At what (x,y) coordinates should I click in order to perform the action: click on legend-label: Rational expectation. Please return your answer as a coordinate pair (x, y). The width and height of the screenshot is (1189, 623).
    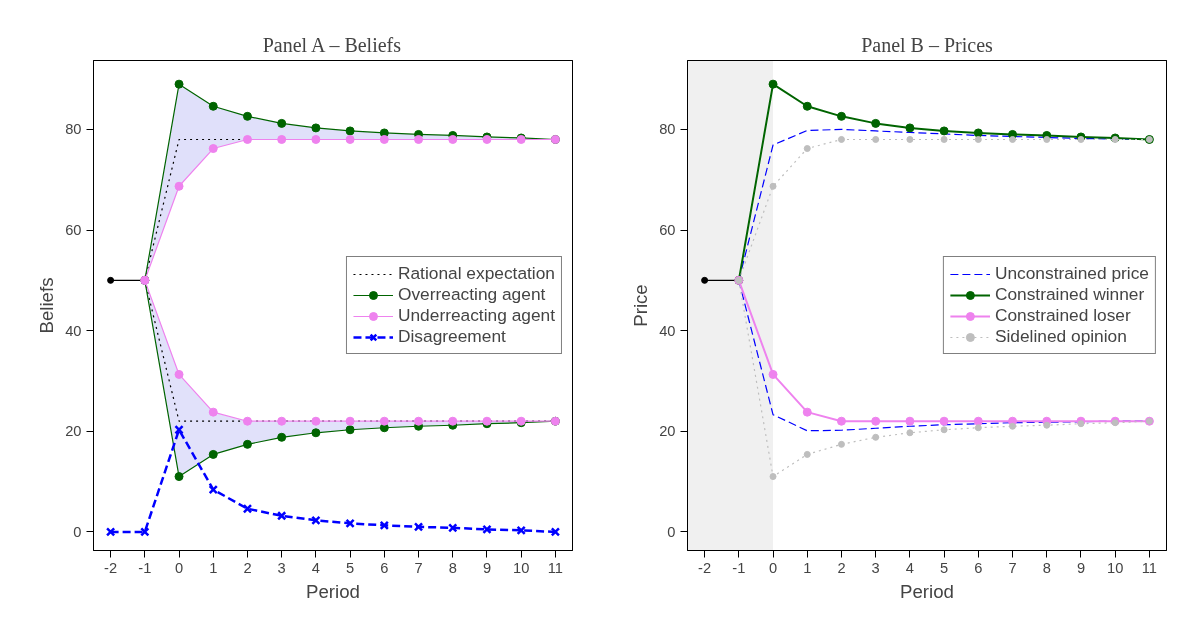
    Looking at the image, I should click on (476, 273).